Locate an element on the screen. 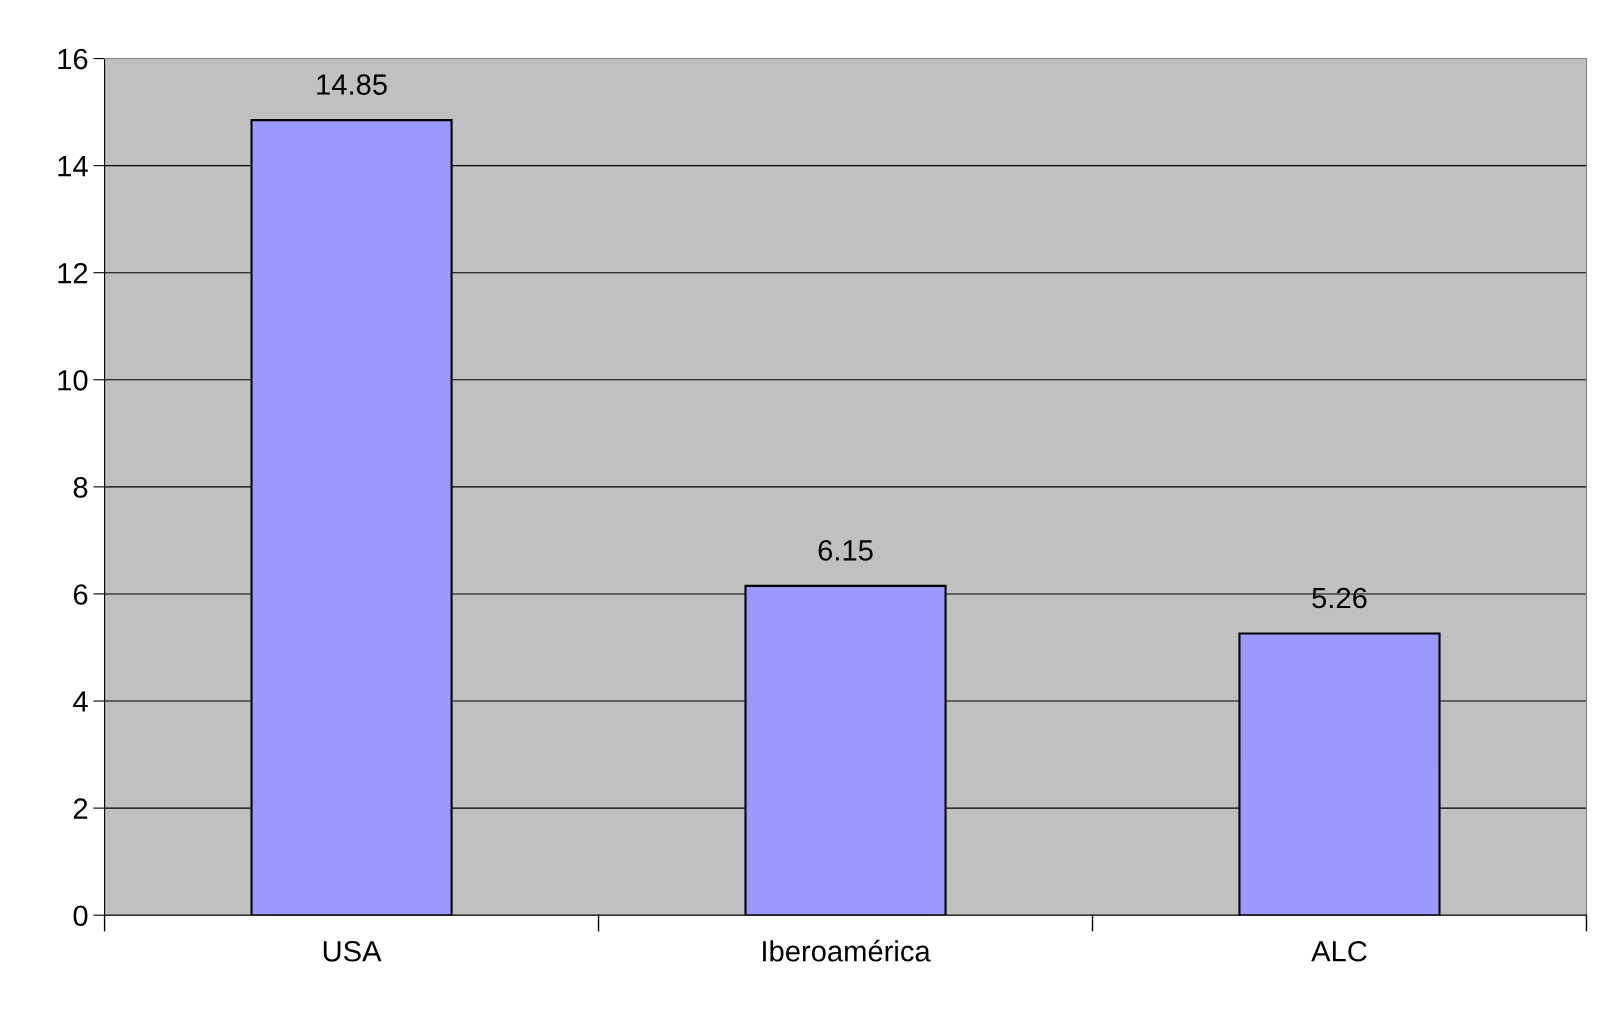 The image size is (1609, 1018). data-label: 6.15 is located at coordinates (845, 550).